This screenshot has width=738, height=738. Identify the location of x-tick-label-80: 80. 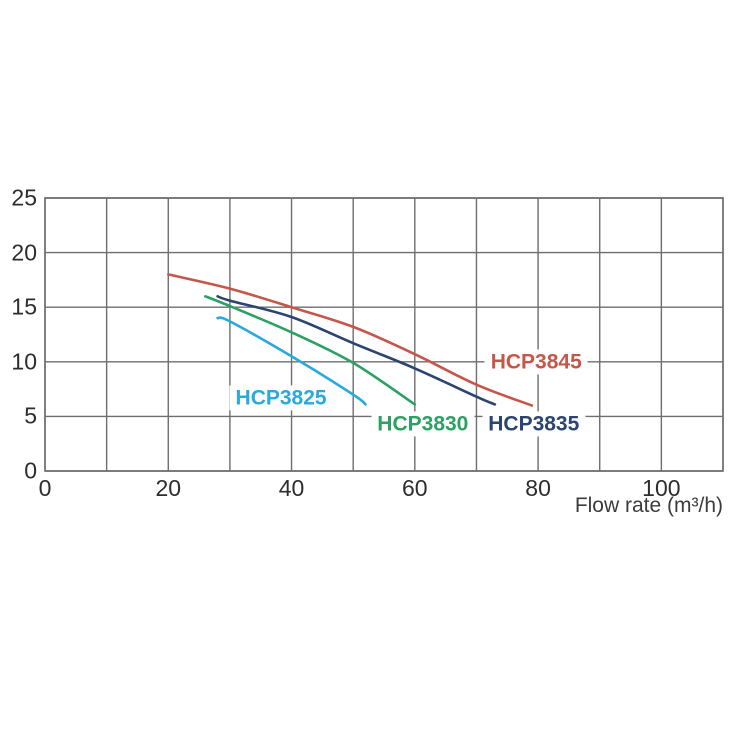
(538, 488).